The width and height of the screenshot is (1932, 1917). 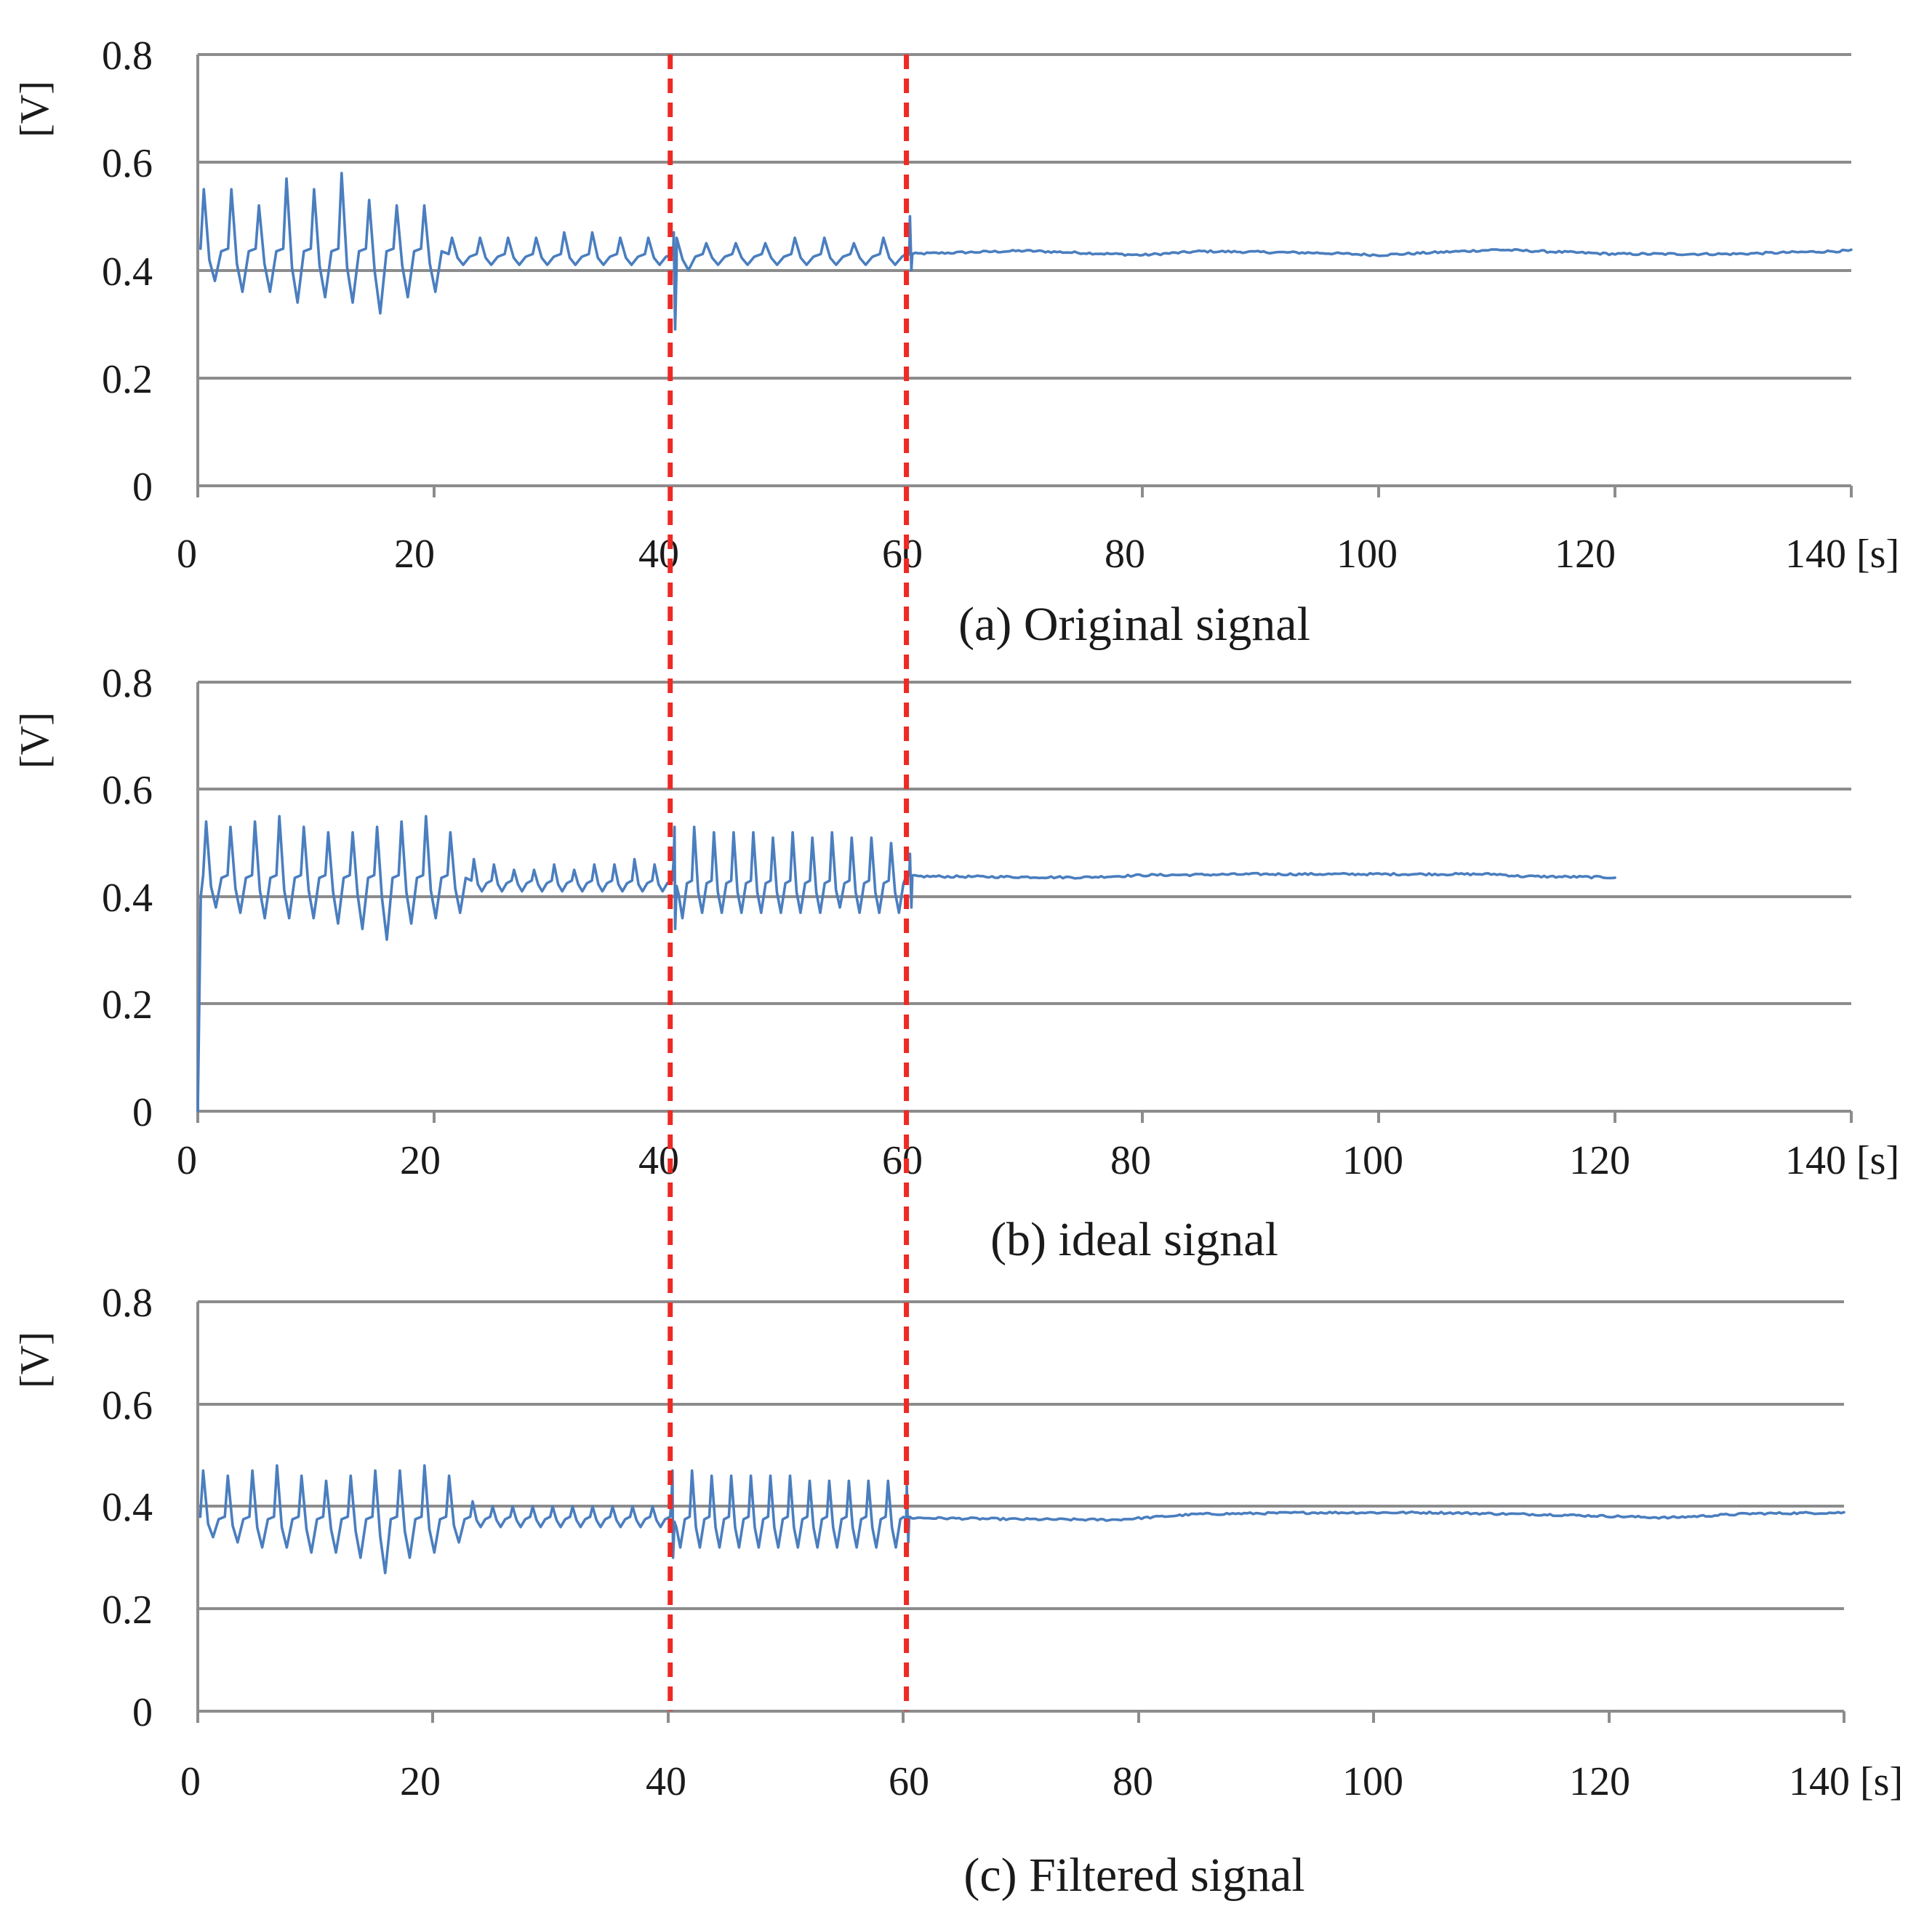 What do you see at coordinates (34, 740) in the screenshot?
I see `panel-b-y-axis-label: [V]` at bounding box center [34, 740].